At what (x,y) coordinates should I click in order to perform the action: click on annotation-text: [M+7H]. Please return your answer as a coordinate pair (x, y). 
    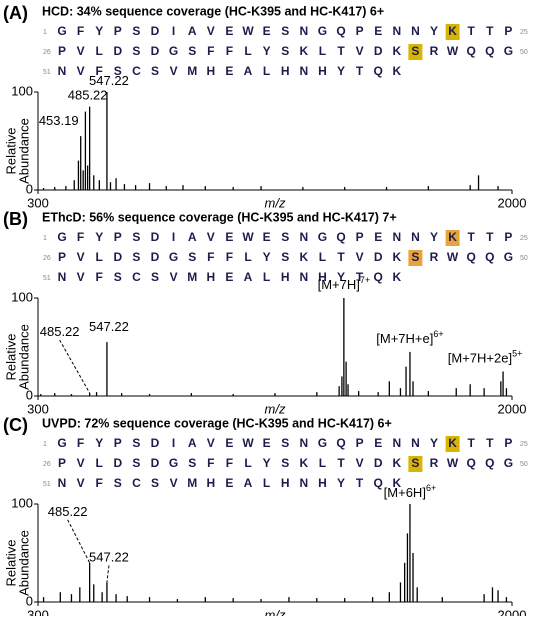
    Looking at the image, I should click on (339, 284).